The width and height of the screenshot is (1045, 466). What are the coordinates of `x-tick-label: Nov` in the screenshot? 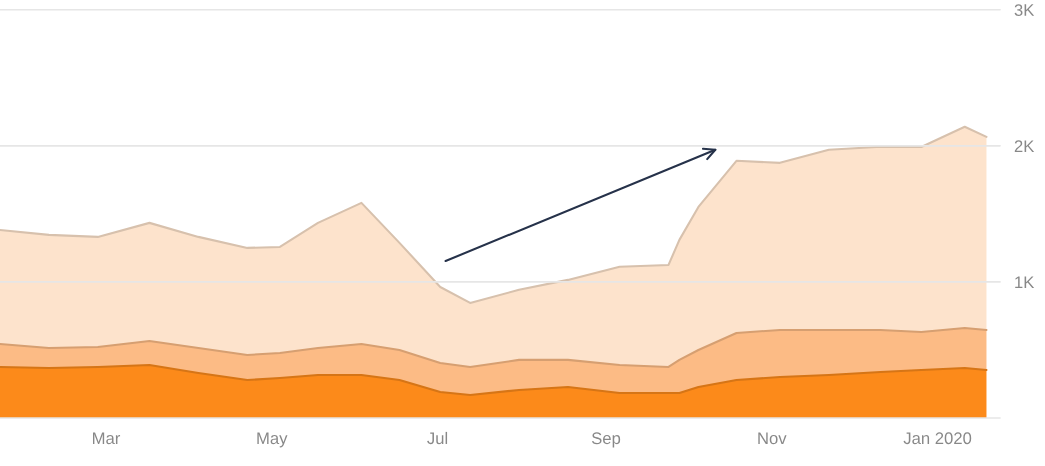 It's located at (772, 438).